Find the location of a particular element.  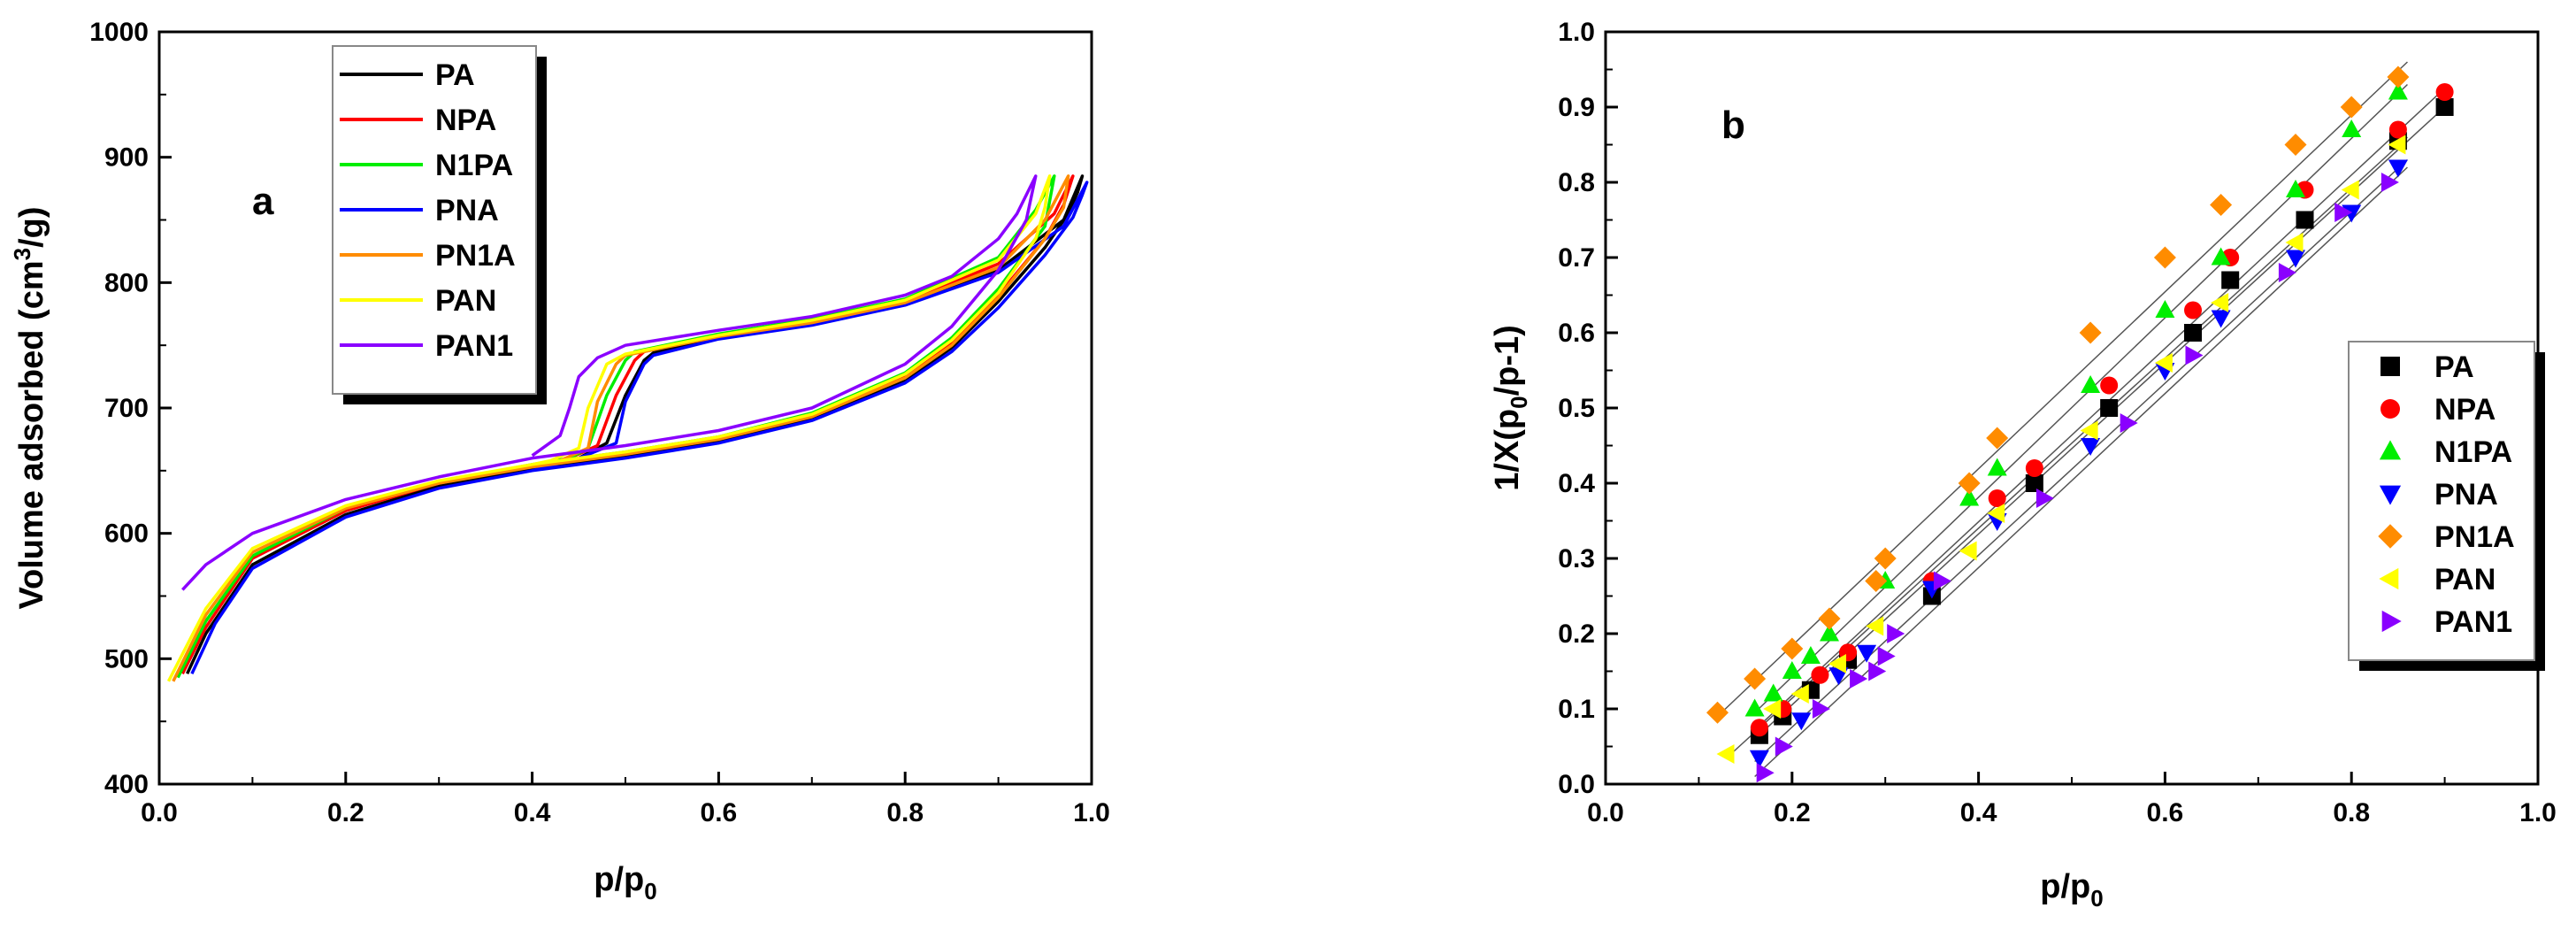

b-legend-label: PAN1 is located at coordinates (2473, 622).